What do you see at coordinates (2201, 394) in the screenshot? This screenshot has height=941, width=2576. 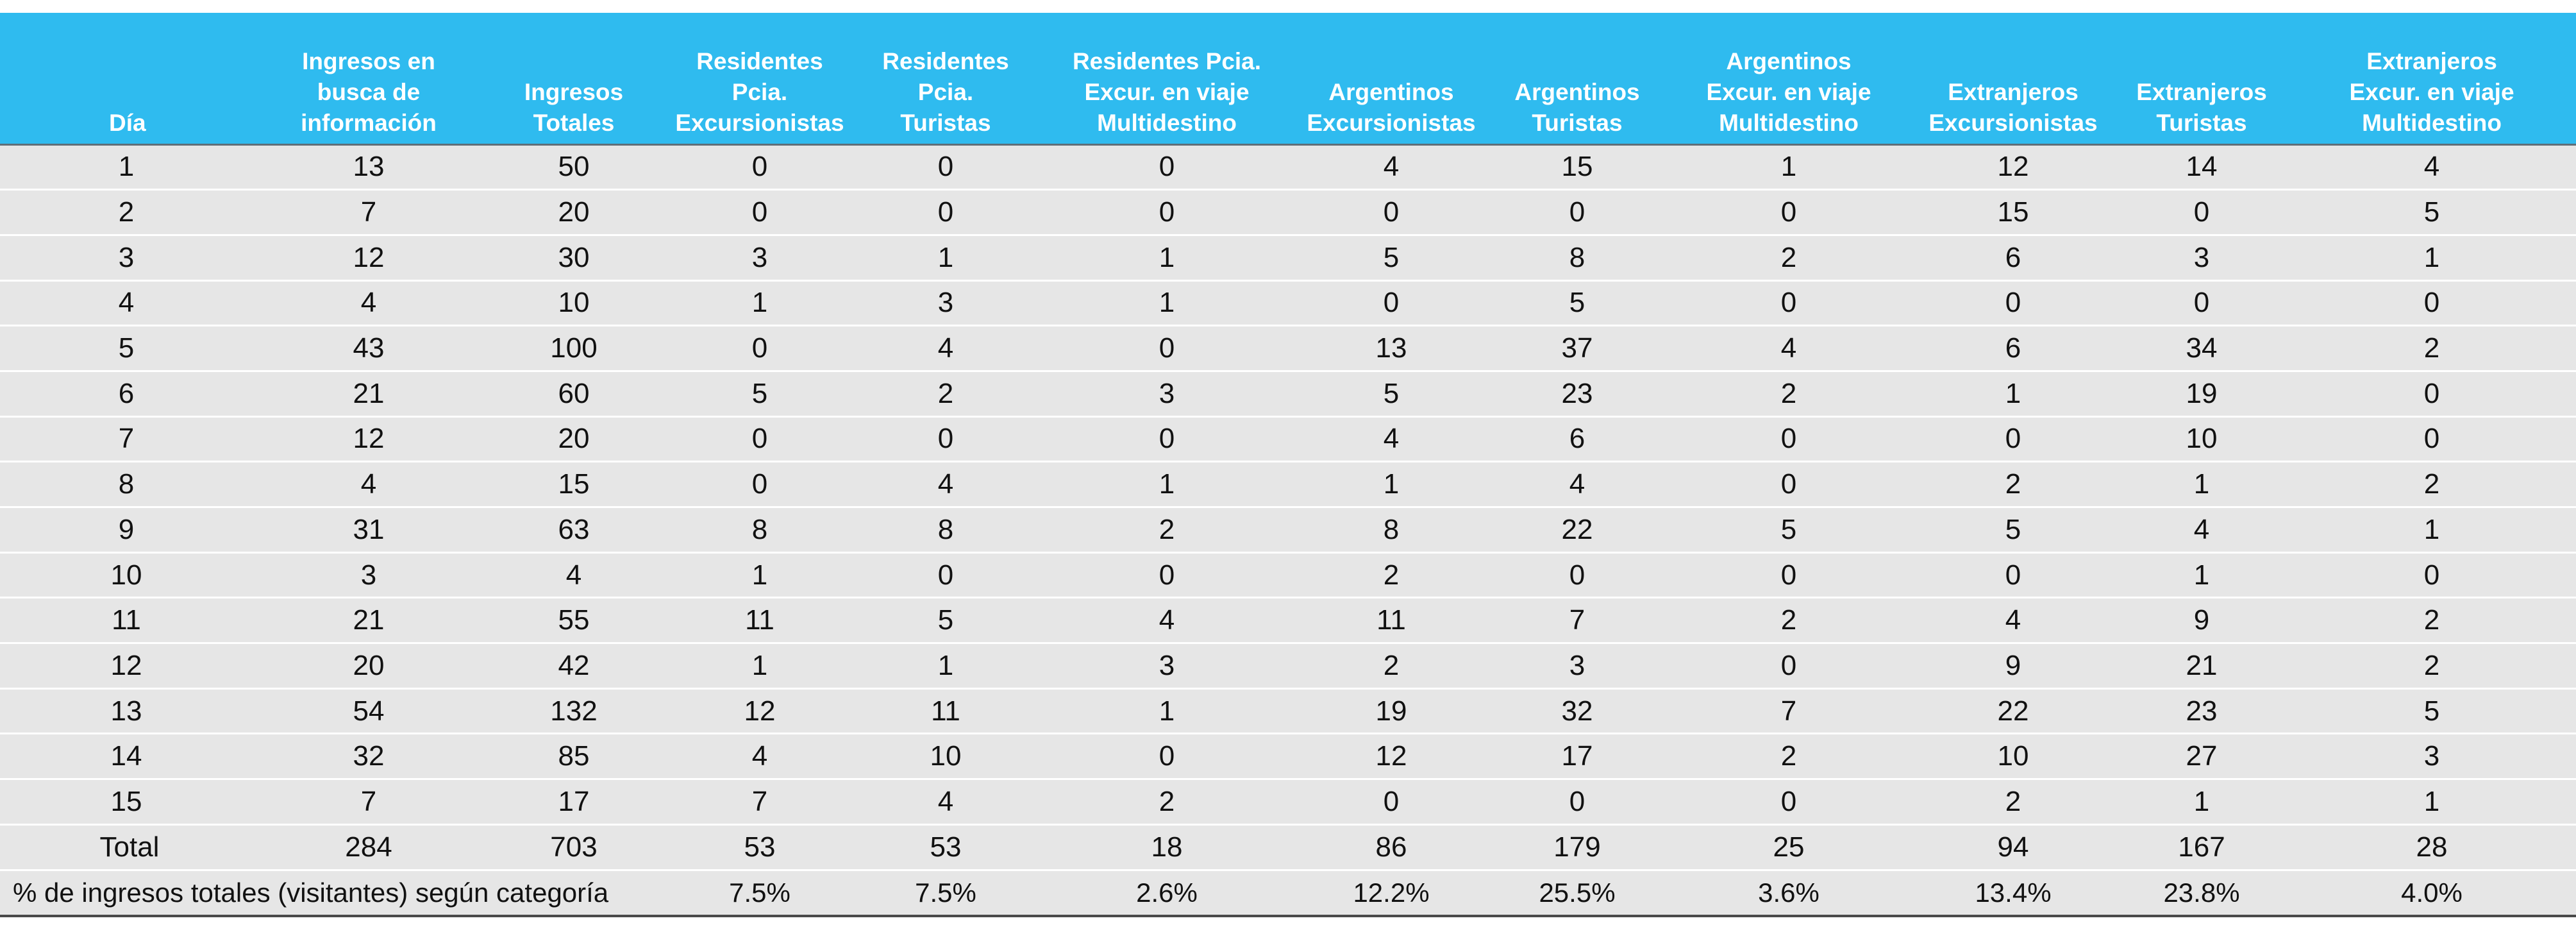 I see `table-cell: 19` at bounding box center [2201, 394].